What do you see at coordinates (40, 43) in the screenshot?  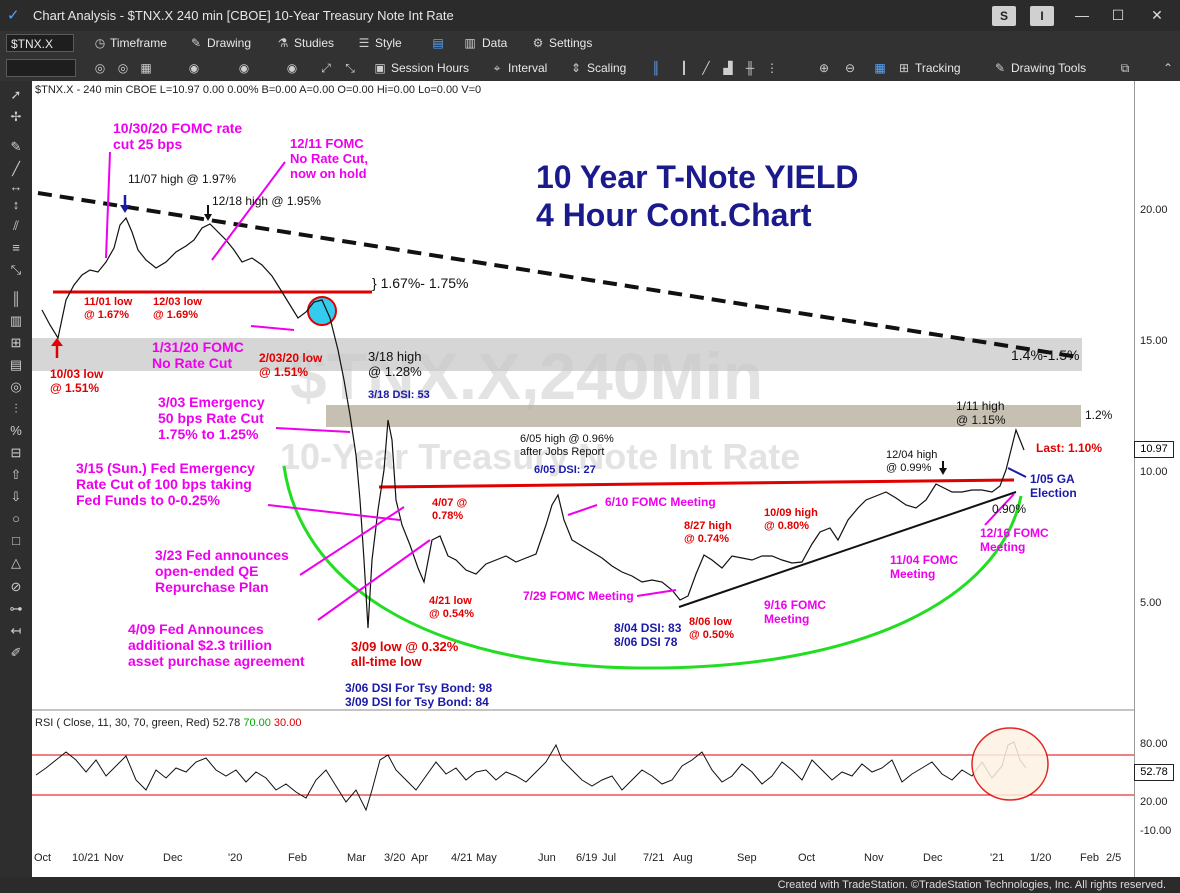 I see `symbol-input: $TNX.X` at bounding box center [40, 43].